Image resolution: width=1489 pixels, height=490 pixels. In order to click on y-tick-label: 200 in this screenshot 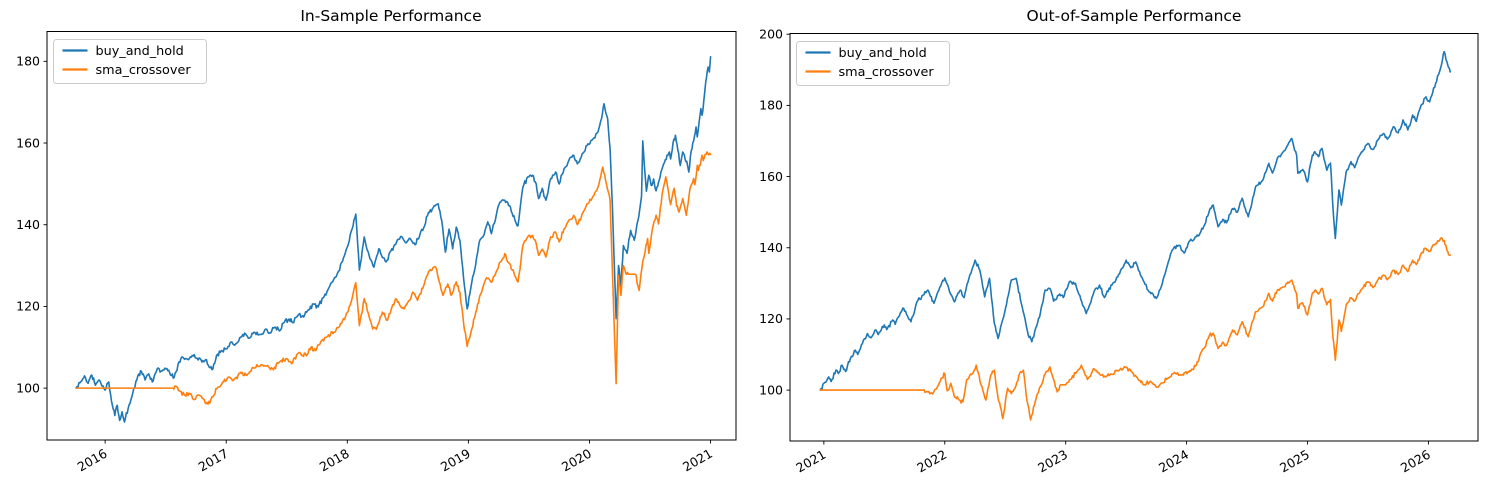, I will do `click(771, 34)`.